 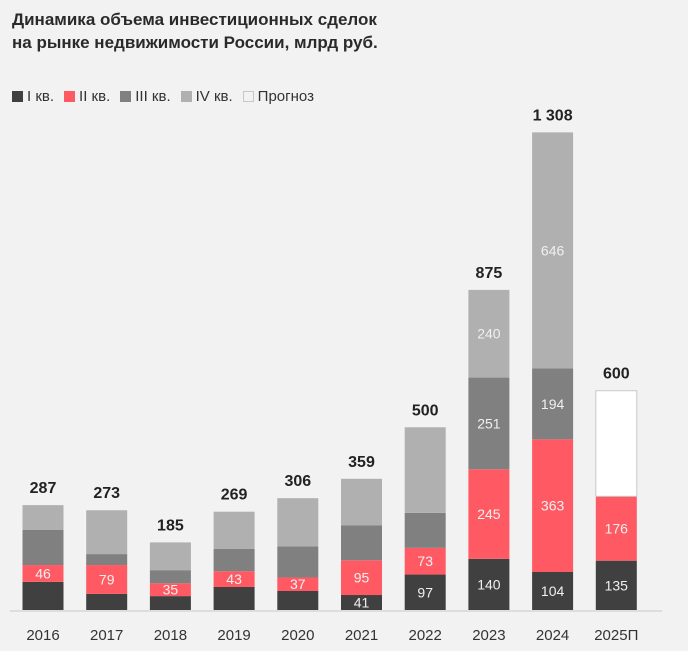 What do you see at coordinates (553, 115) in the screenshot?
I see `total-label: 1 308` at bounding box center [553, 115].